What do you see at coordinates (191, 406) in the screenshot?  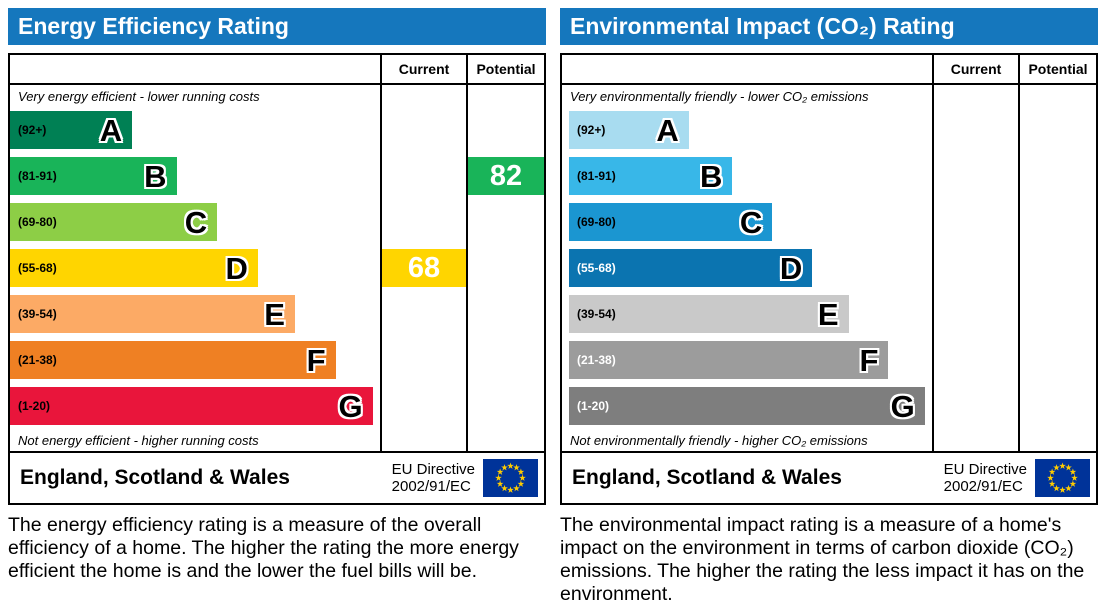 I see `energy-band-g: (1-20) G` at bounding box center [191, 406].